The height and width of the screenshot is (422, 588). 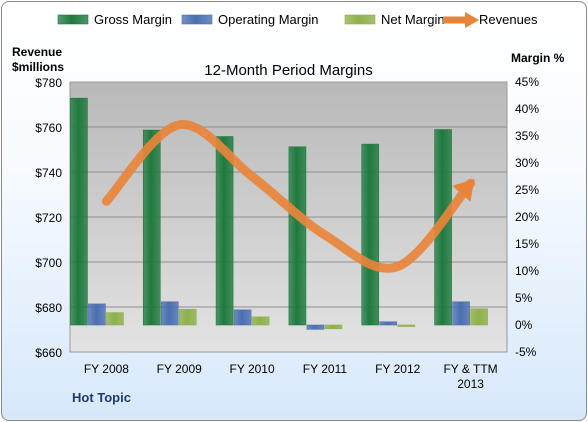 I want to click on y-left-tick-label: $780, so click(x=48, y=83).